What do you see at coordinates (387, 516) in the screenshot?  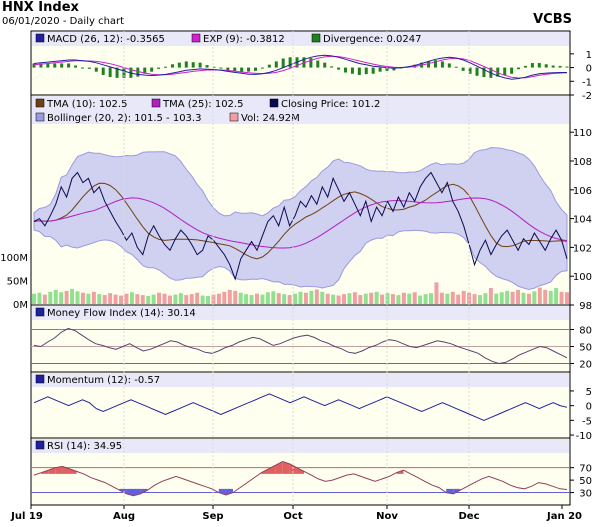 I see `month-label: Nov` at bounding box center [387, 516].